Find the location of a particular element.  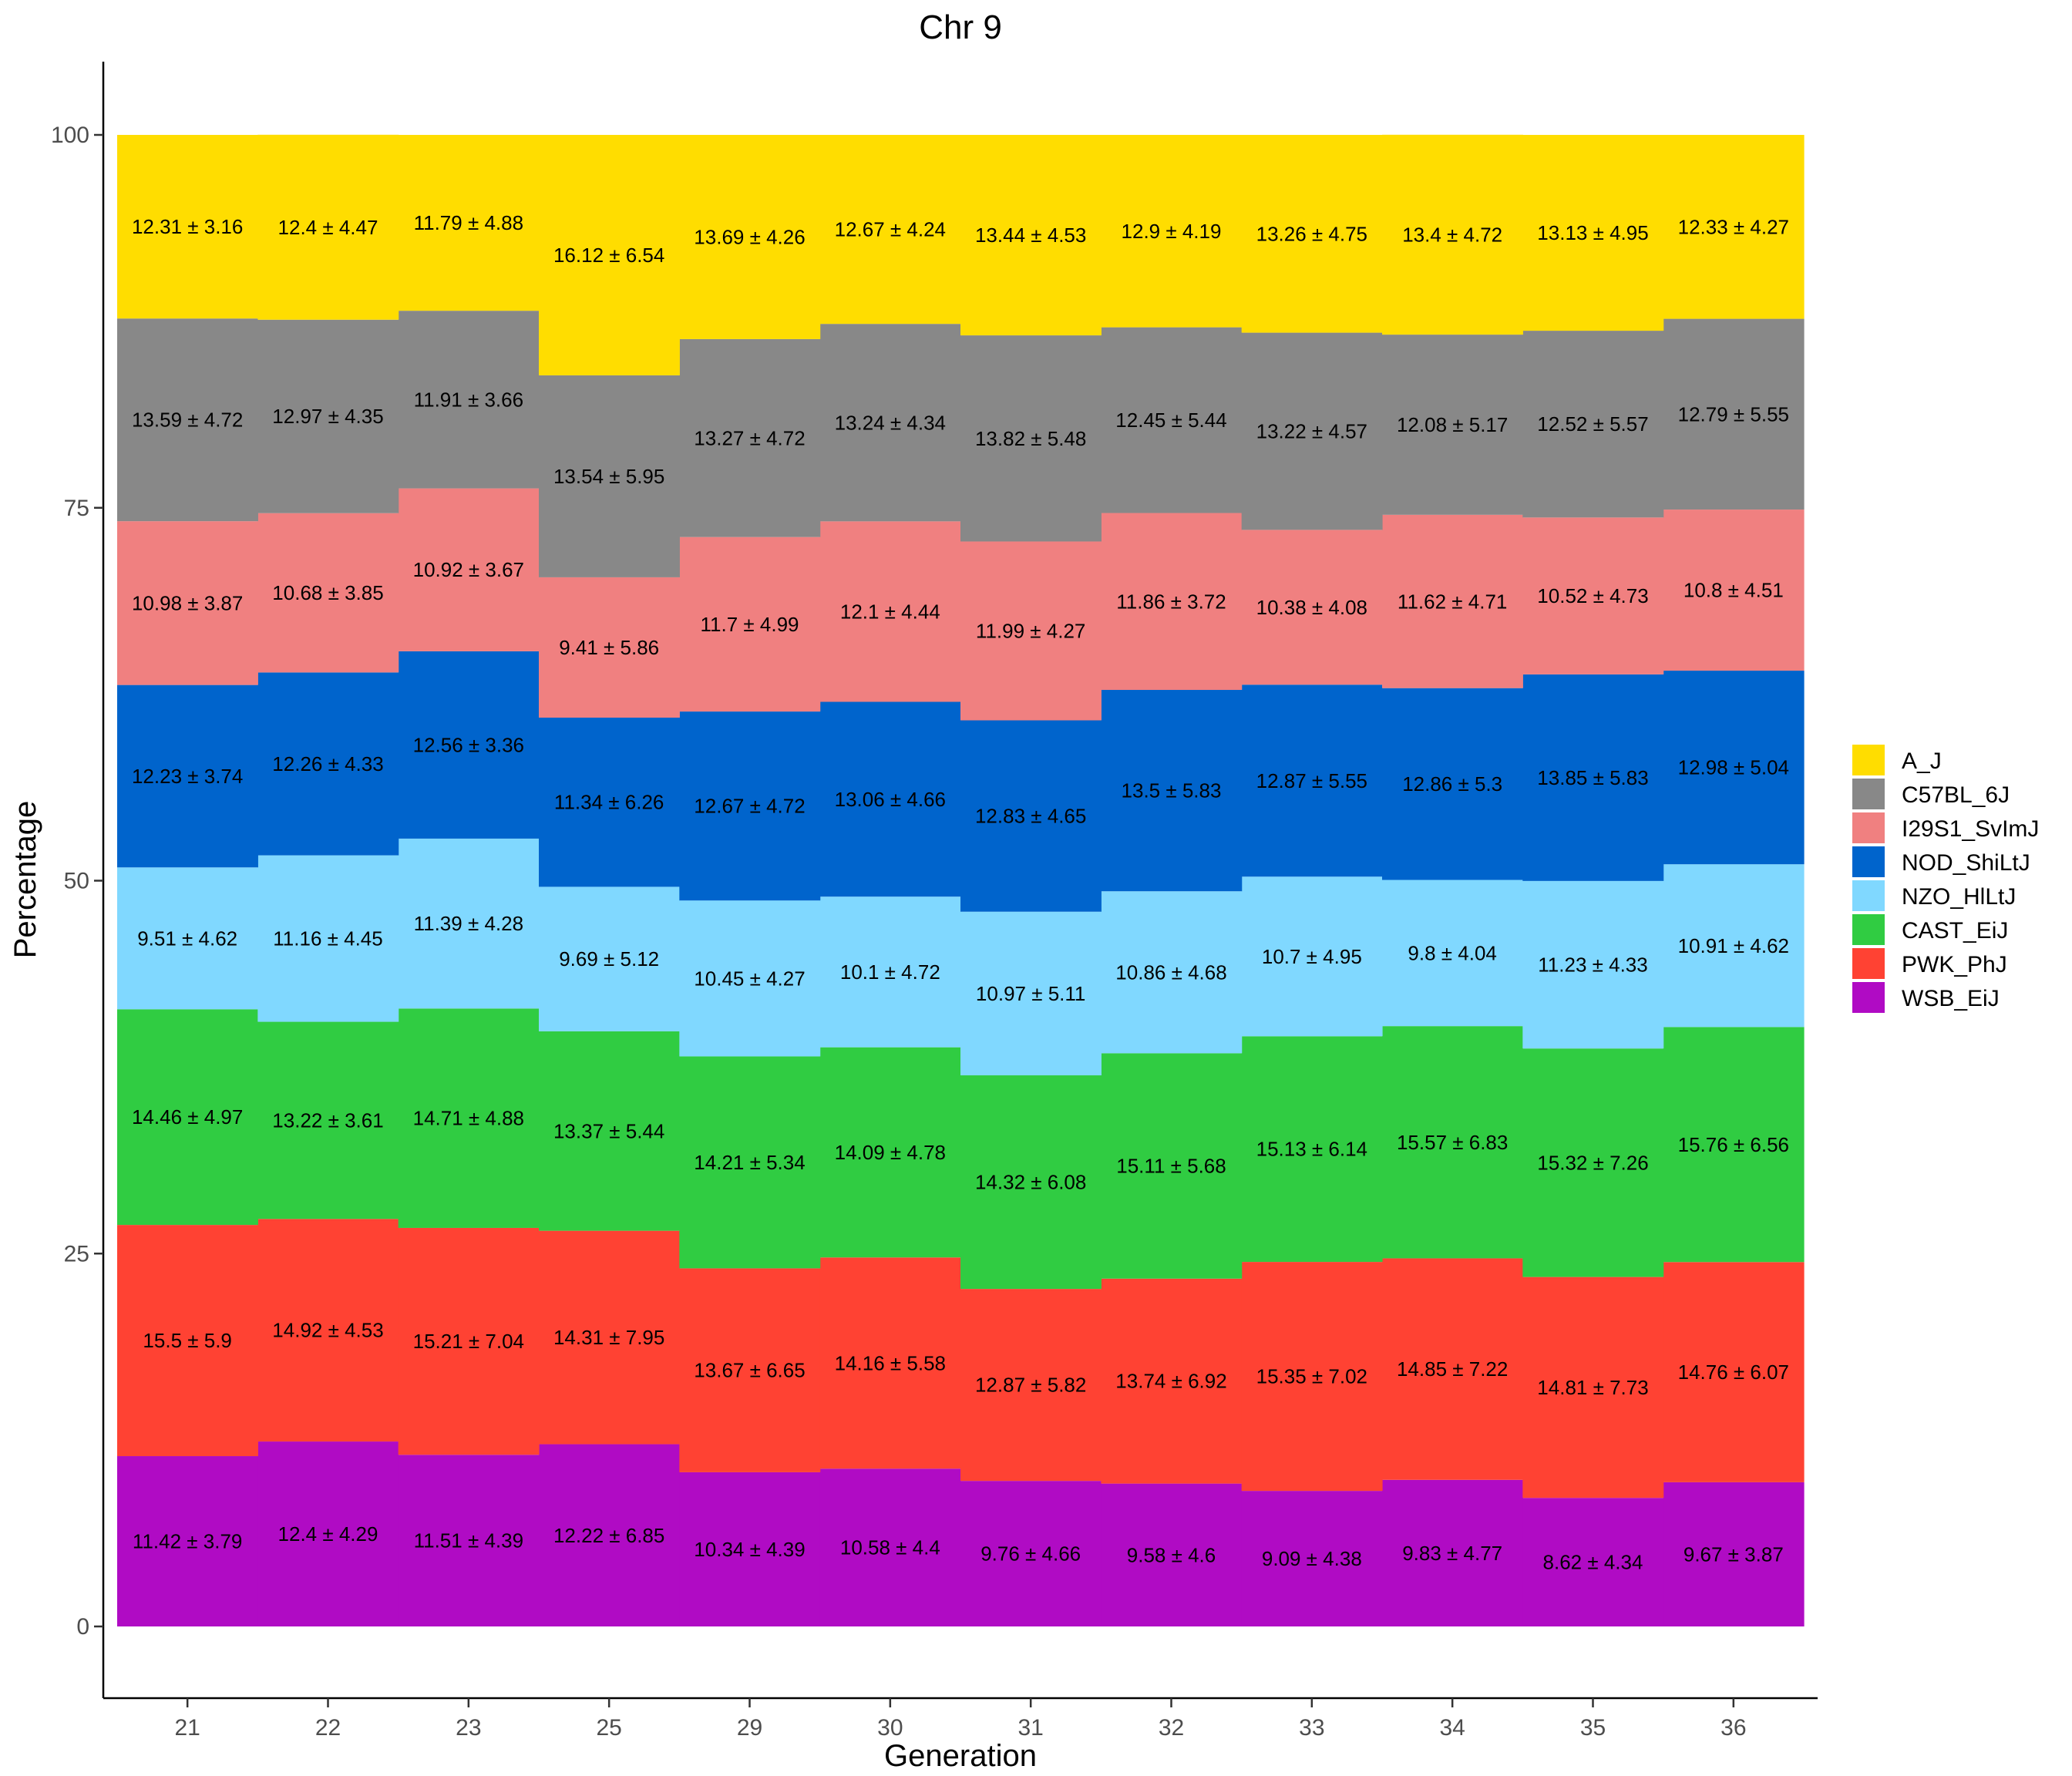

data-label: 11.34 ± 6.26 is located at coordinates (609, 802).